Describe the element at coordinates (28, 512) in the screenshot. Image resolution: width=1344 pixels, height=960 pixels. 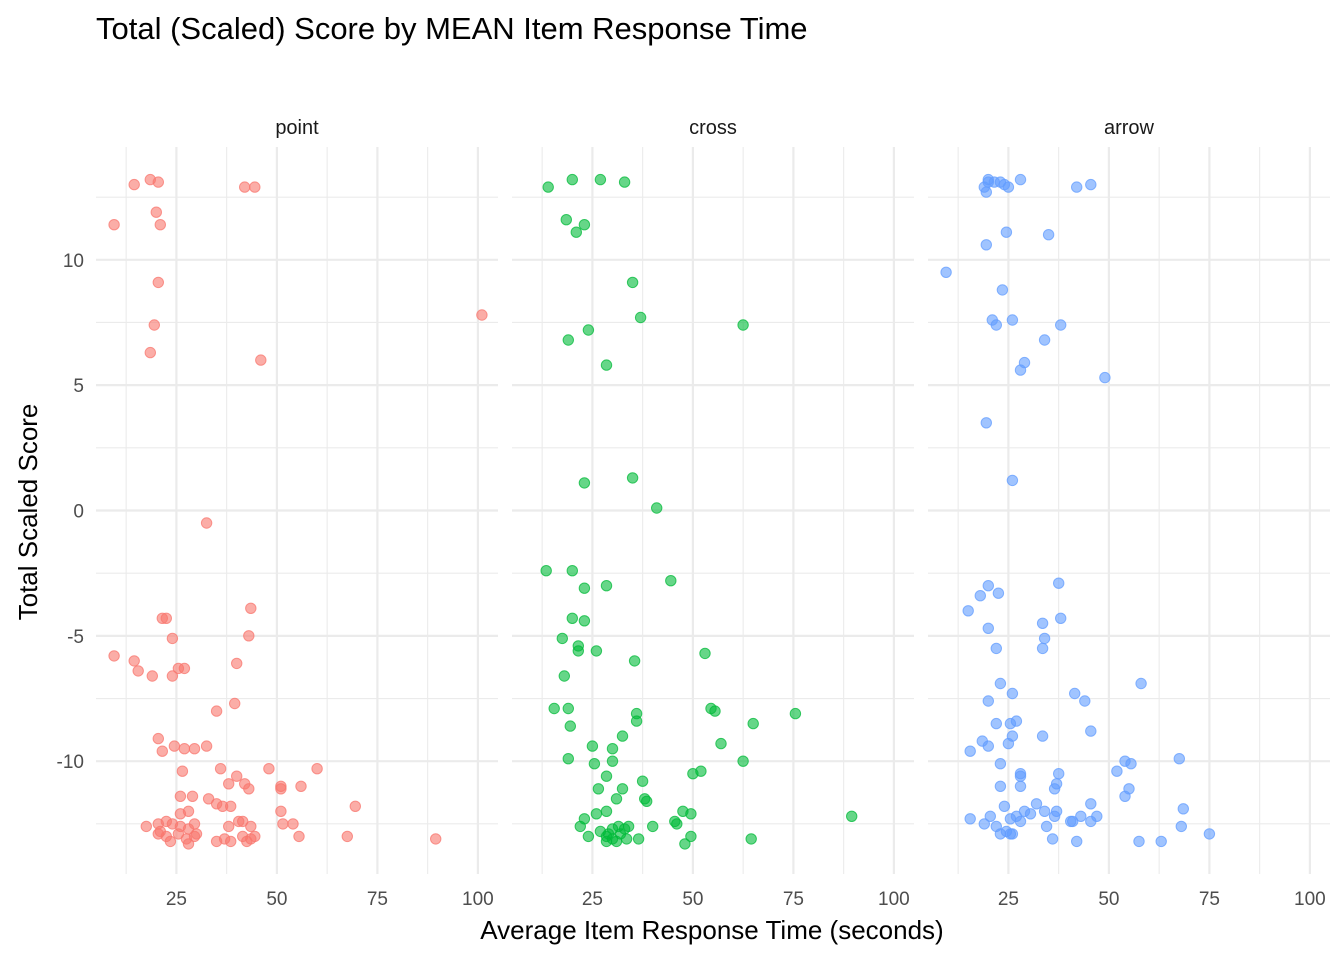
I see `y-axis-title: Total Scaled Score` at that location.